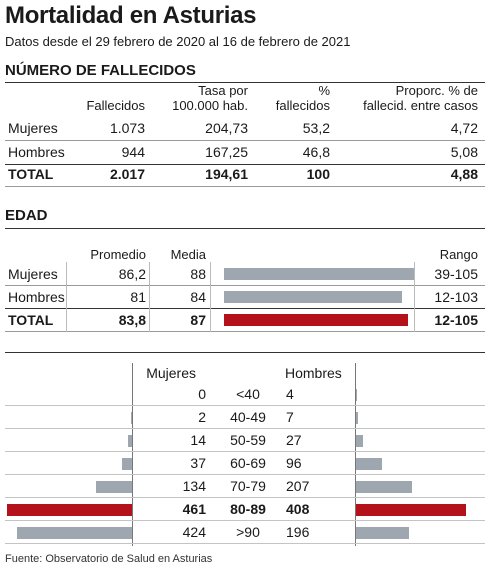 Image resolution: width=489 pixels, height=571 pixels. What do you see at coordinates (31, 320) in the screenshot?
I see `age-row-label: TOTAL` at bounding box center [31, 320].